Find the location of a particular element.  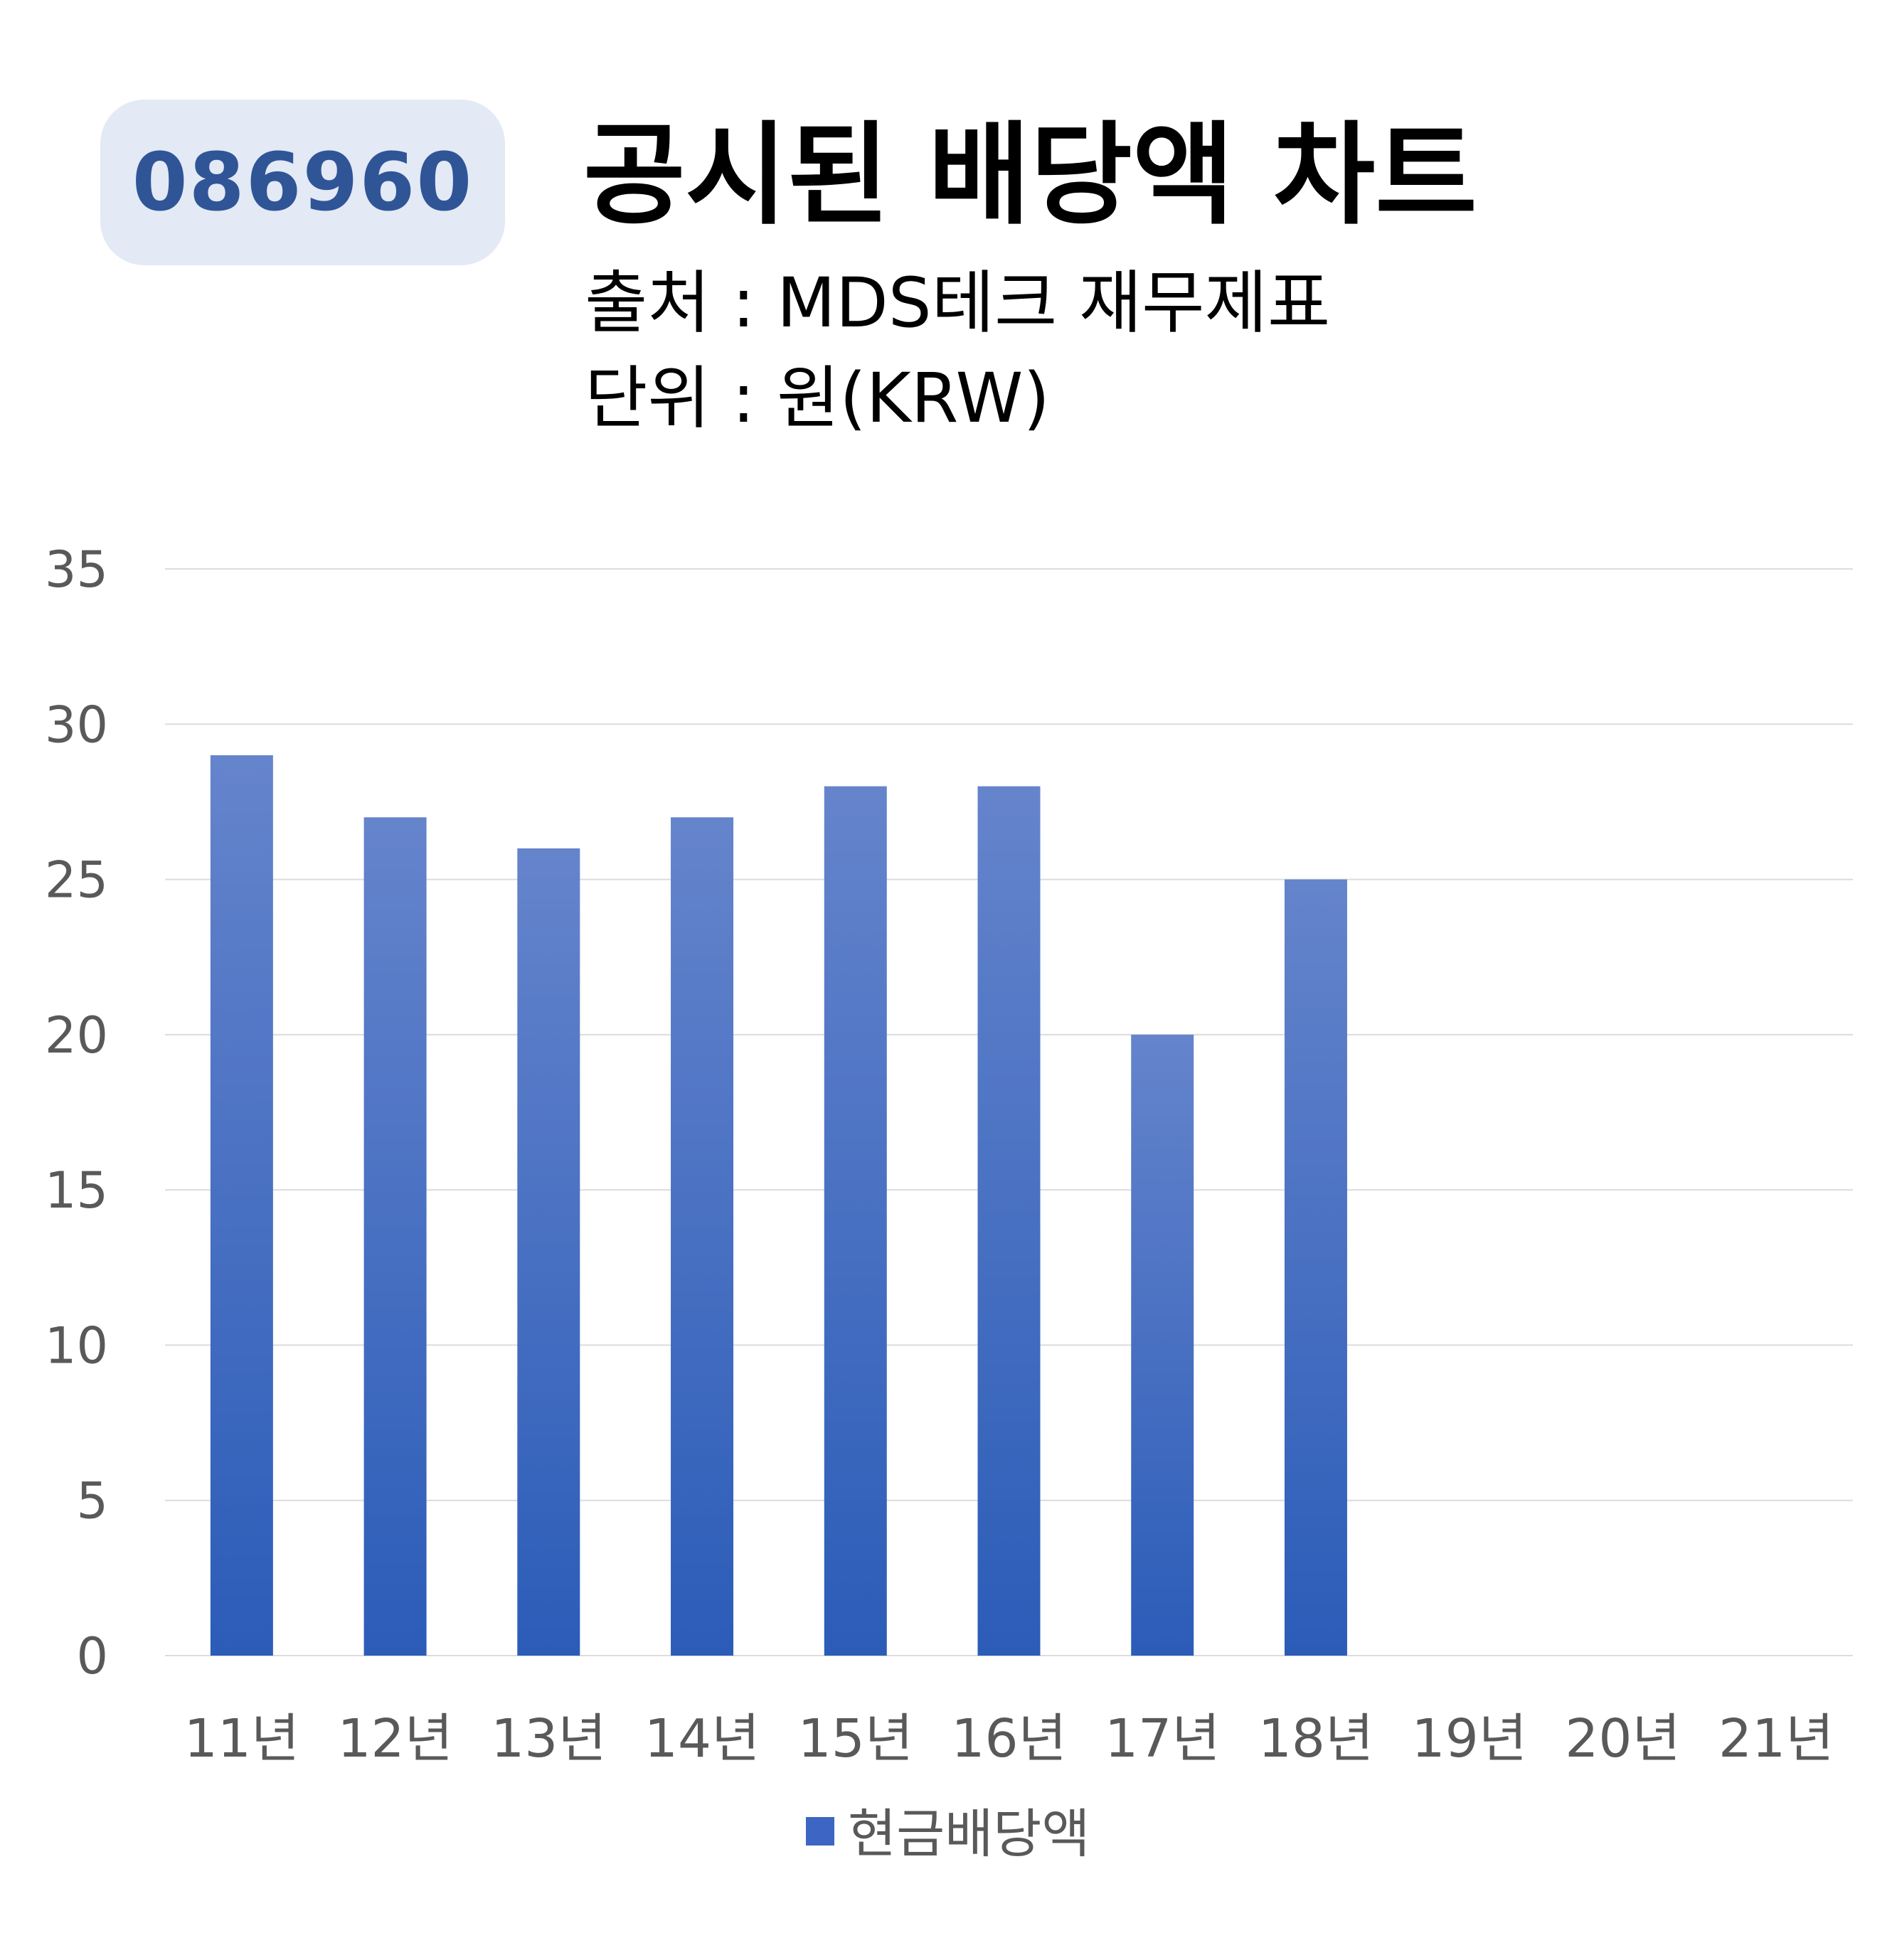

x-axis-ticks: 11년 12년 13년 14년 15년 16년 17년 18년 19년 20년 21년 is located at coordinates (1009, 1738).